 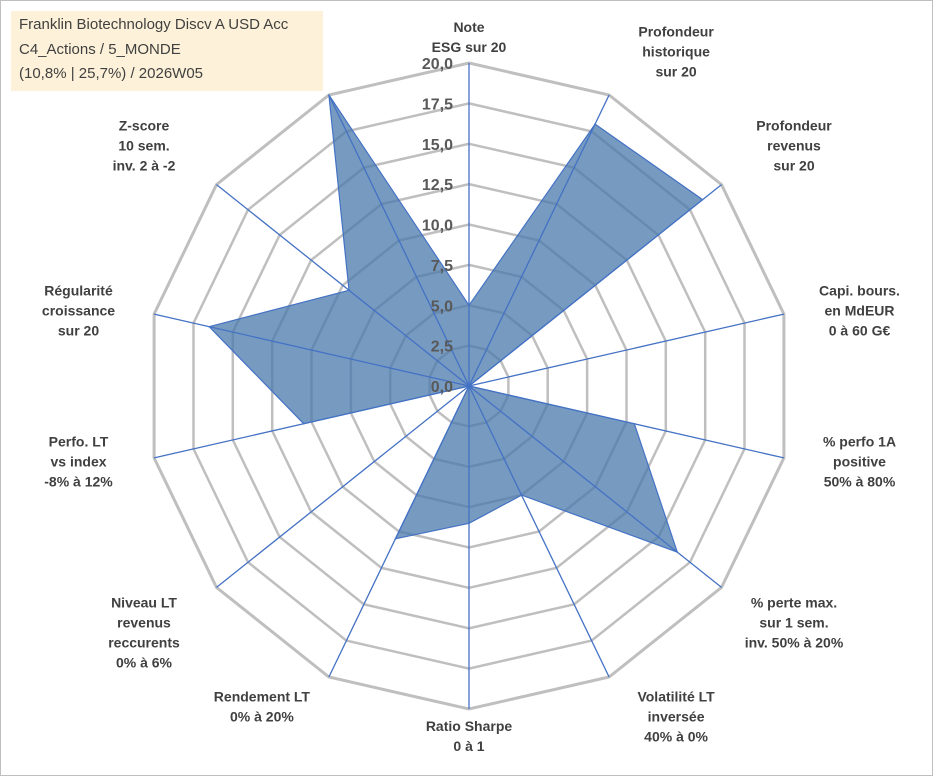 I want to click on axis-label: % perte max., so click(x=794, y=602).